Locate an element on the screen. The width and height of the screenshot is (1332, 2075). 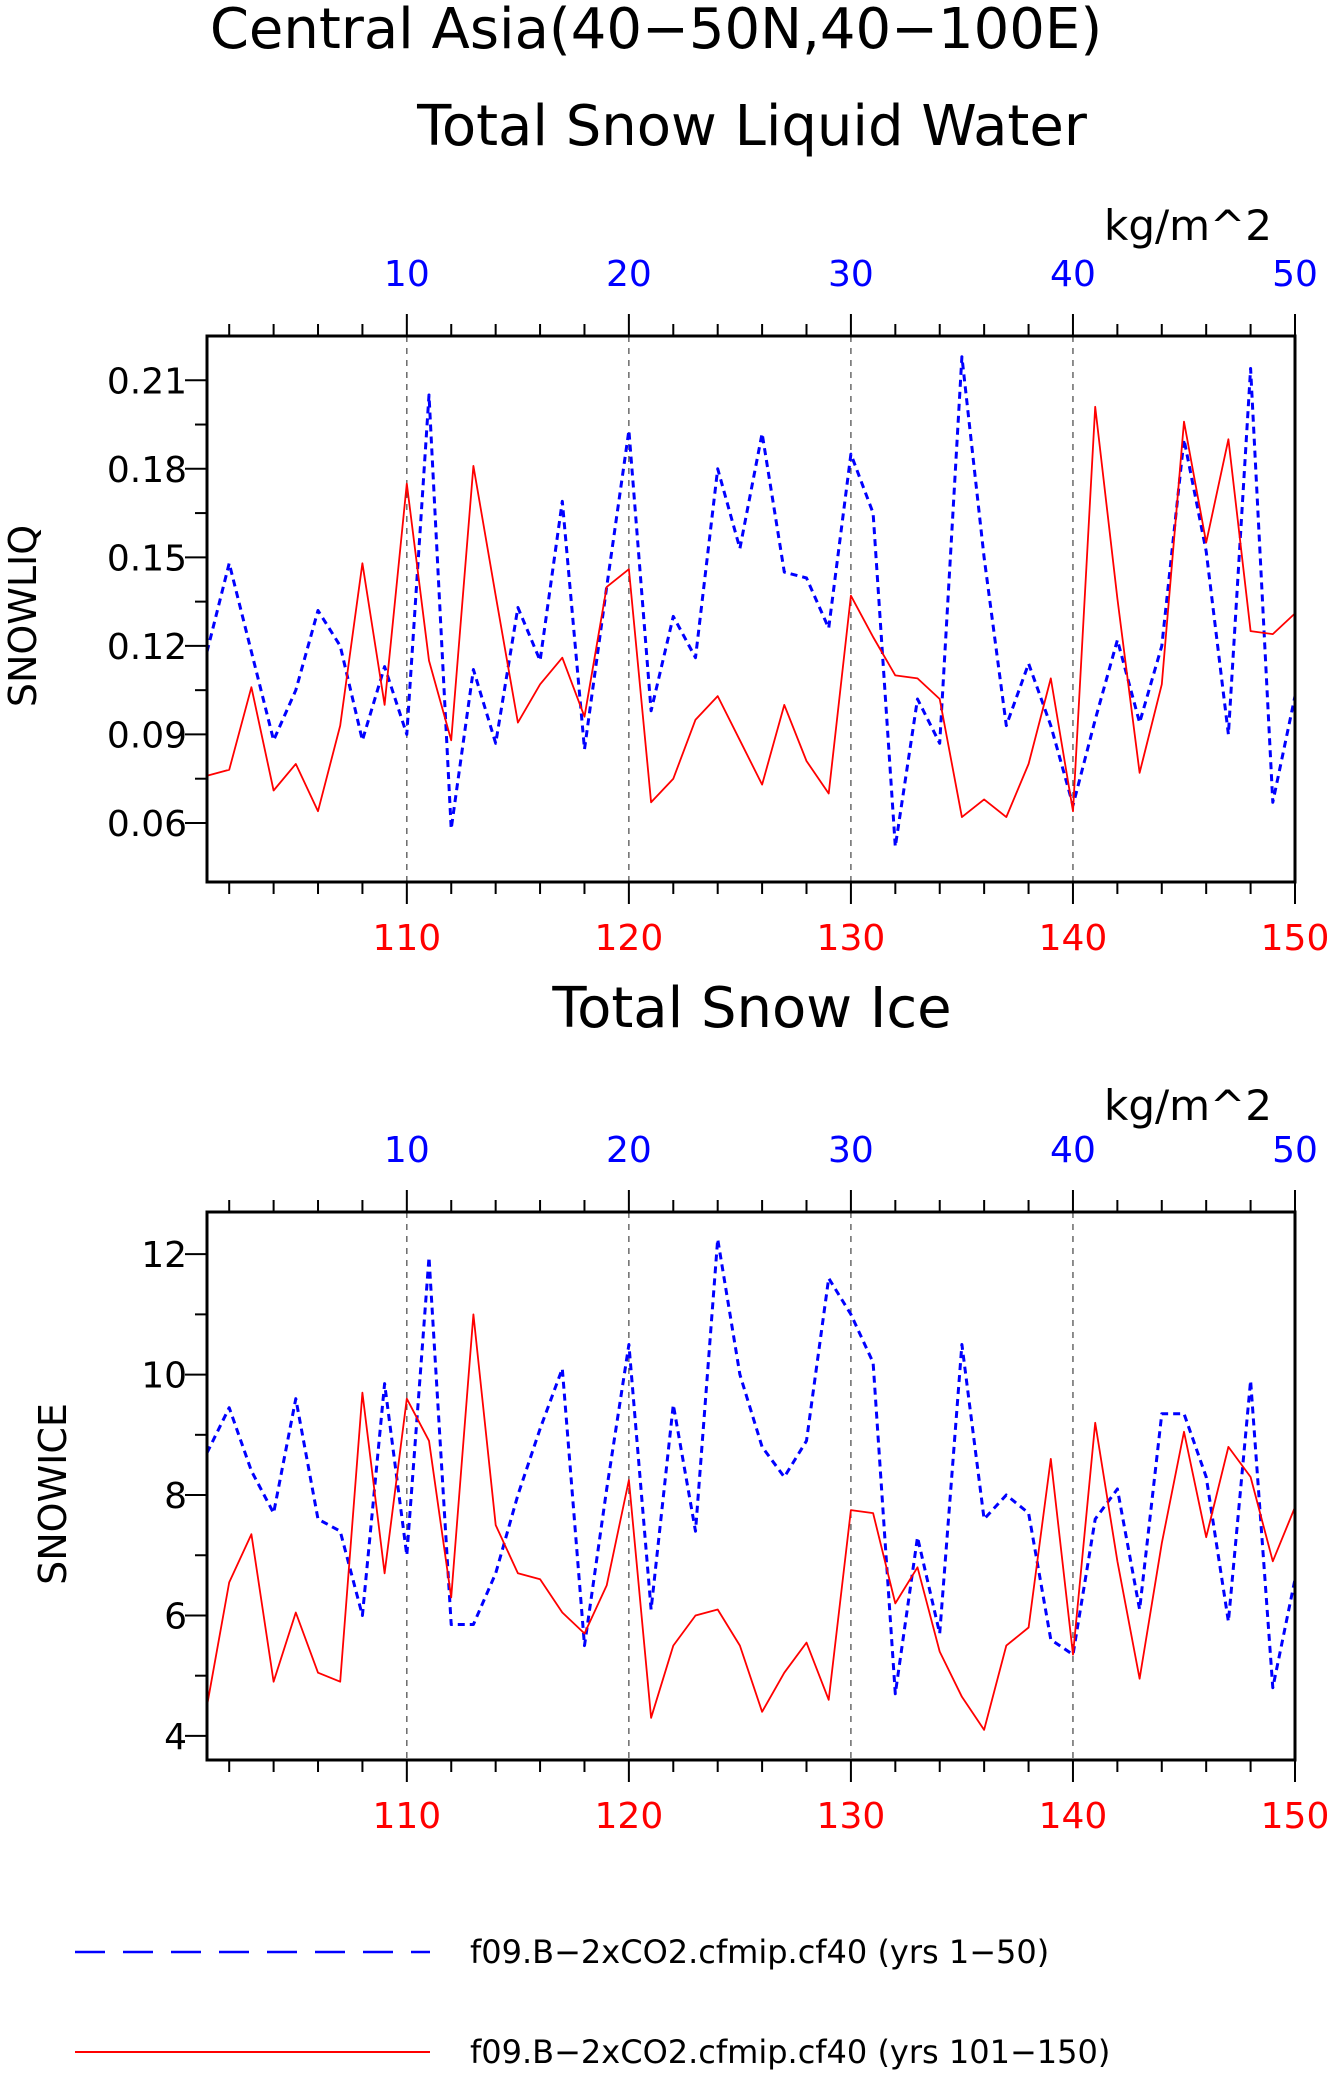
y-tick-label: 0.21 is located at coordinates (147, 381).